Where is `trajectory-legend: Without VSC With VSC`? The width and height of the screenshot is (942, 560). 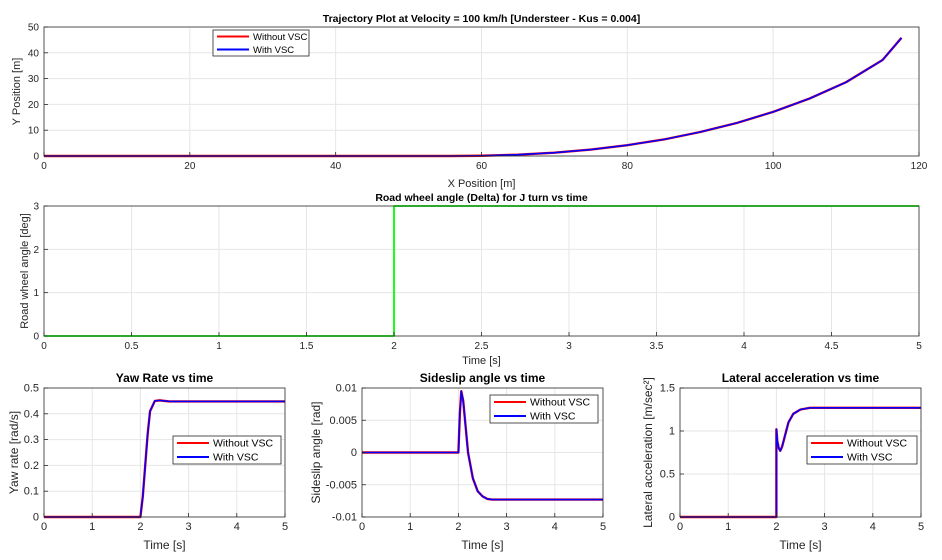
trajectory-legend: Without VSC With VSC is located at coordinates (261, 43).